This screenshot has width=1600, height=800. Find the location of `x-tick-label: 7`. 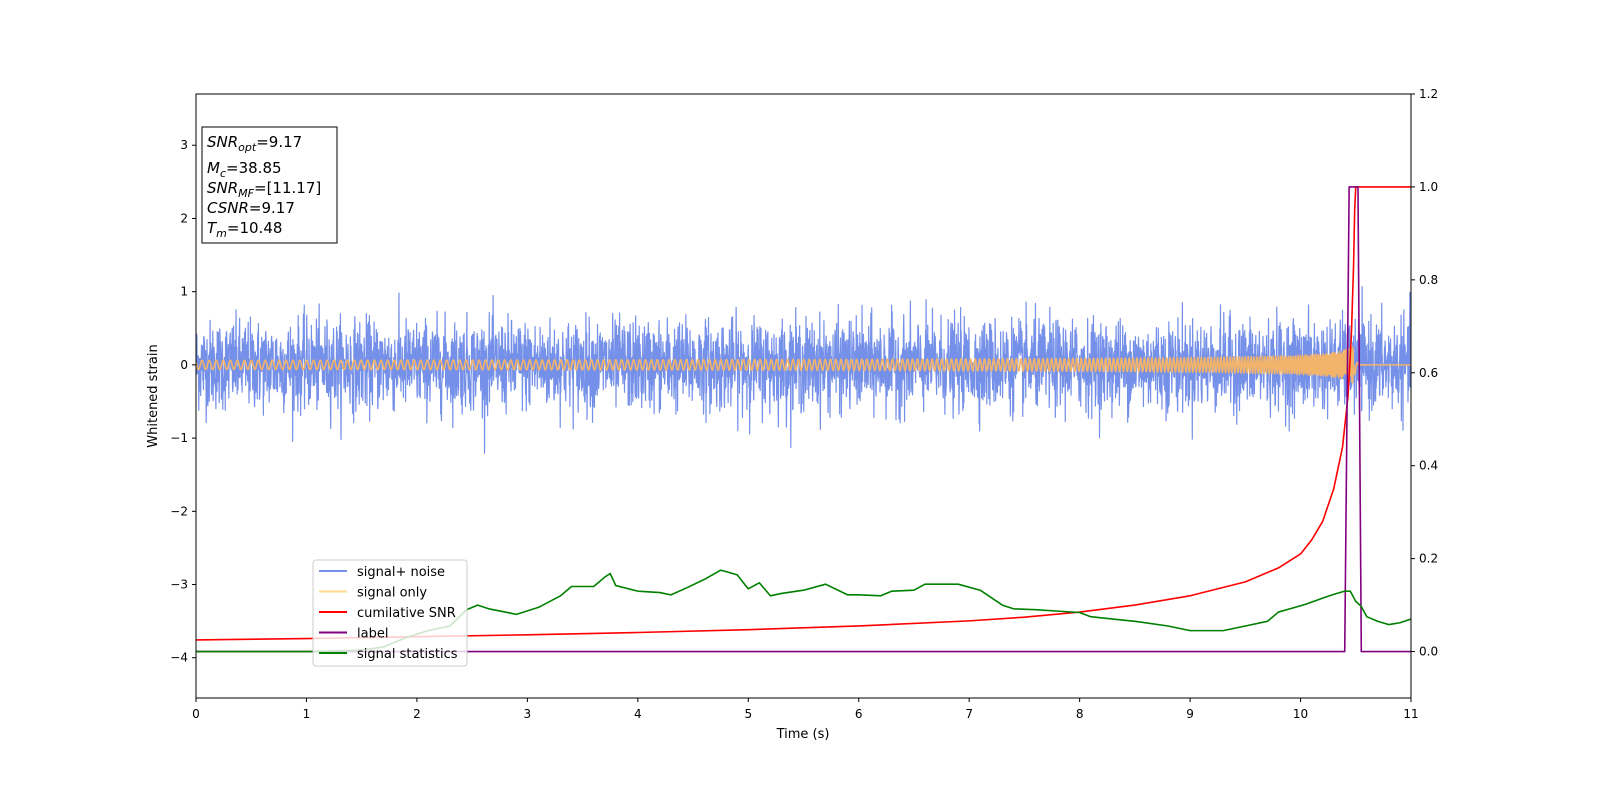

x-tick-label: 7 is located at coordinates (969, 714).